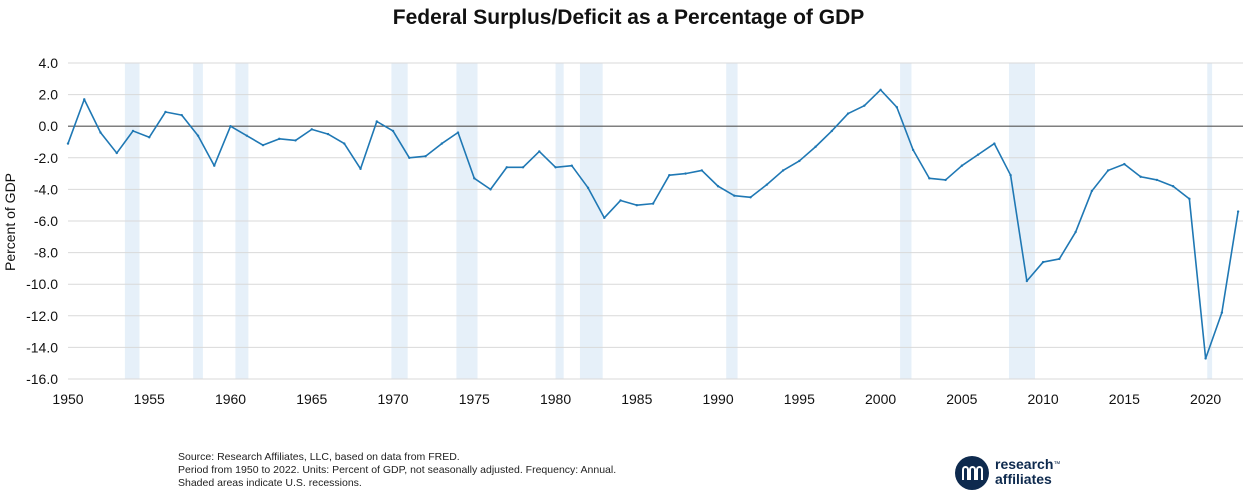 The image size is (1257, 503). What do you see at coordinates (42, 284) in the screenshot?
I see `y-tick-label: -10.0` at bounding box center [42, 284].